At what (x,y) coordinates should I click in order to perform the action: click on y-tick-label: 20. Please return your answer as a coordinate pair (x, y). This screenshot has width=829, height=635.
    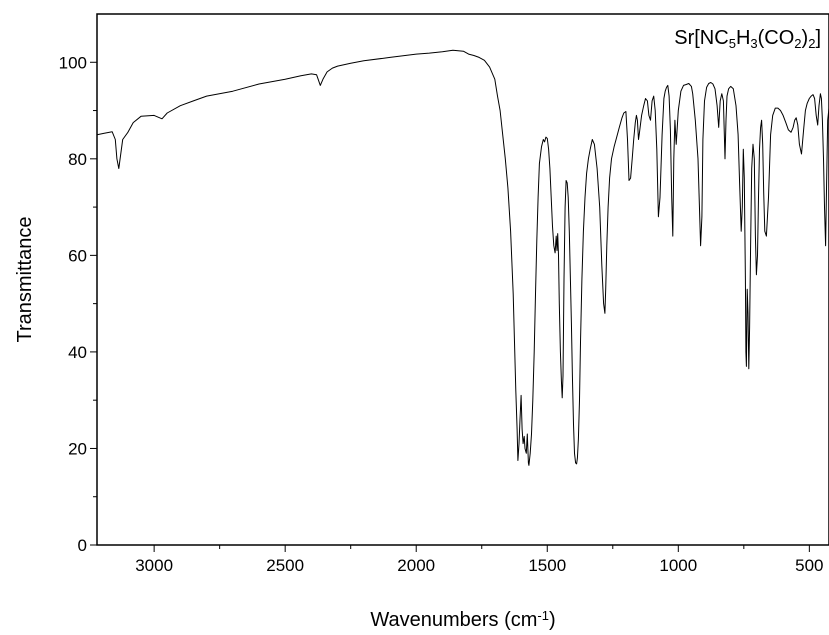
    Looking at the image, I should click on (77, 448).